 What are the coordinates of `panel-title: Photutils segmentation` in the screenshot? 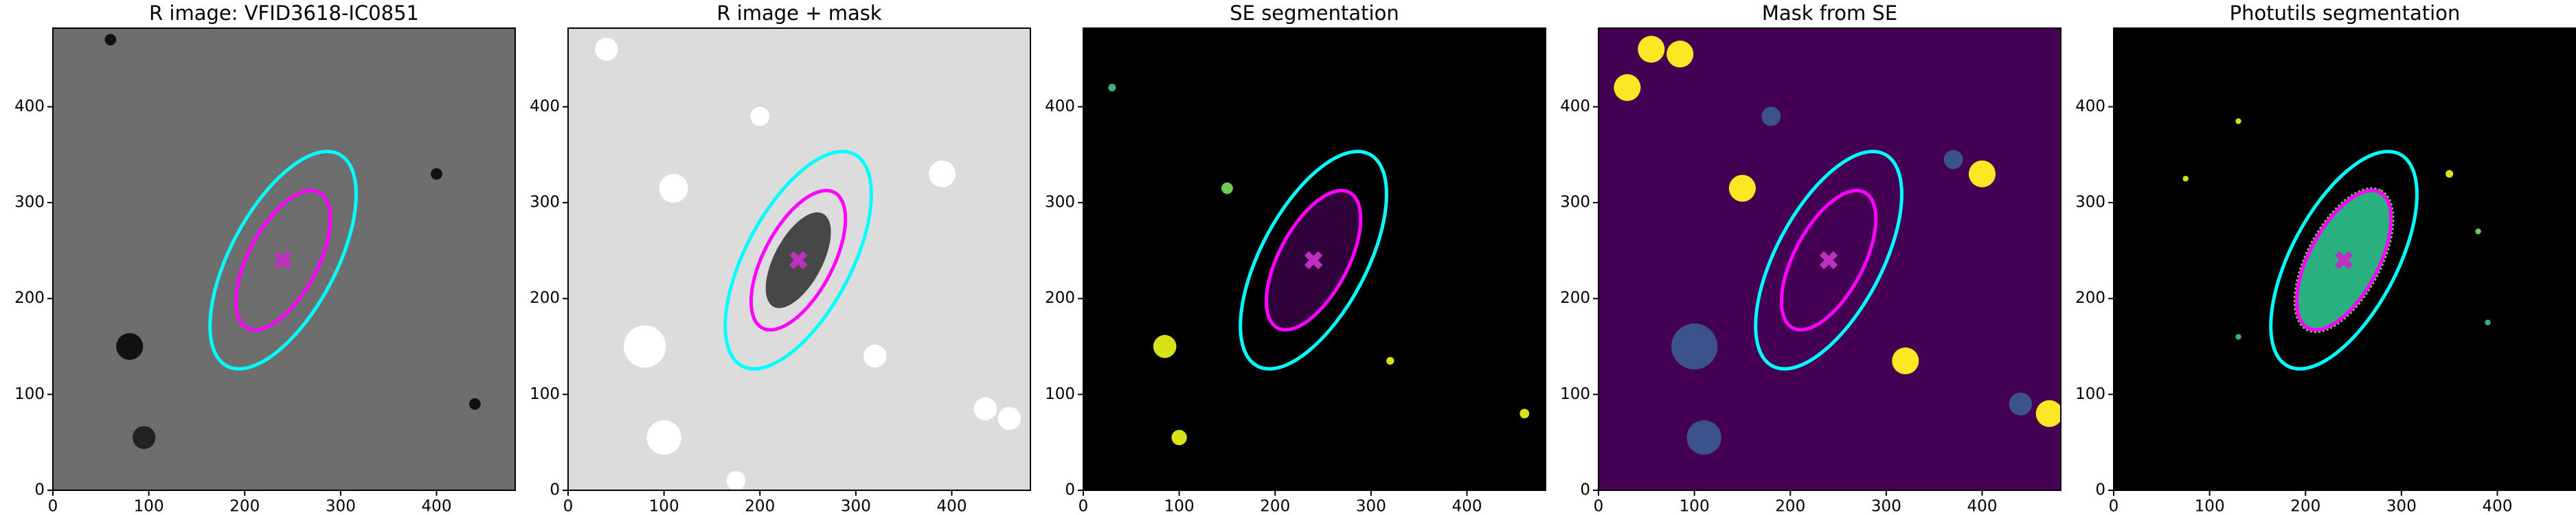 It's located at (2345, 13).